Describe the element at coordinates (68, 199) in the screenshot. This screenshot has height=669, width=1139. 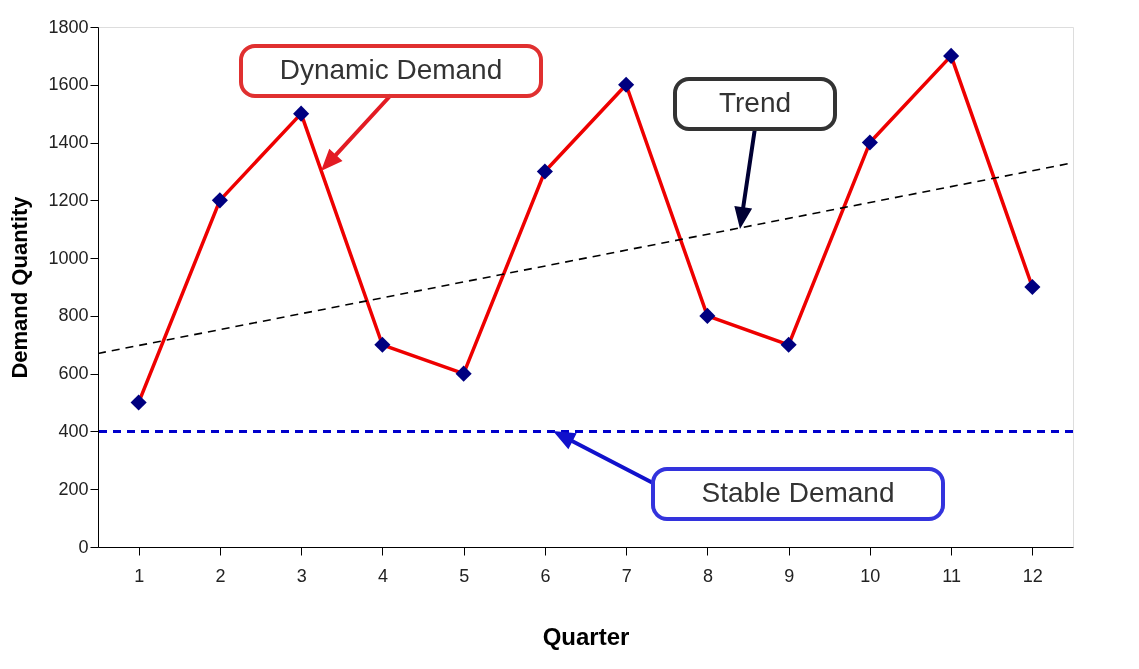
I see `y-tick-label: 1200` at that location.